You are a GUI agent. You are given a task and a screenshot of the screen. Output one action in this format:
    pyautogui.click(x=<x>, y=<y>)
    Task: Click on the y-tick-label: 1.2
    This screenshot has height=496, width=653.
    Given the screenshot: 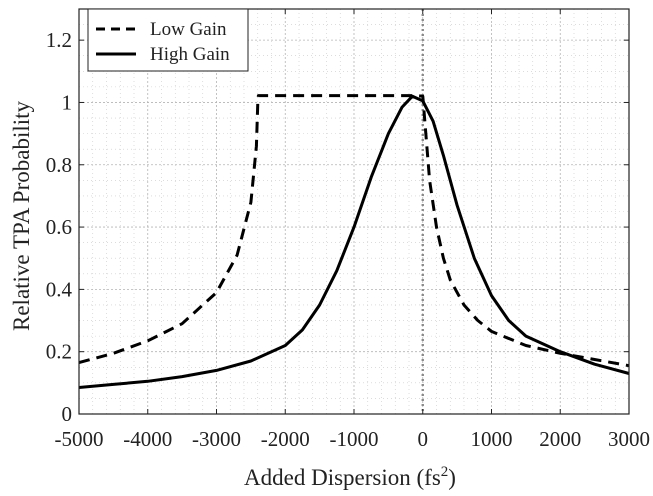 What is the action you would take?
    pyautogui.click(x=59, y=40)
    